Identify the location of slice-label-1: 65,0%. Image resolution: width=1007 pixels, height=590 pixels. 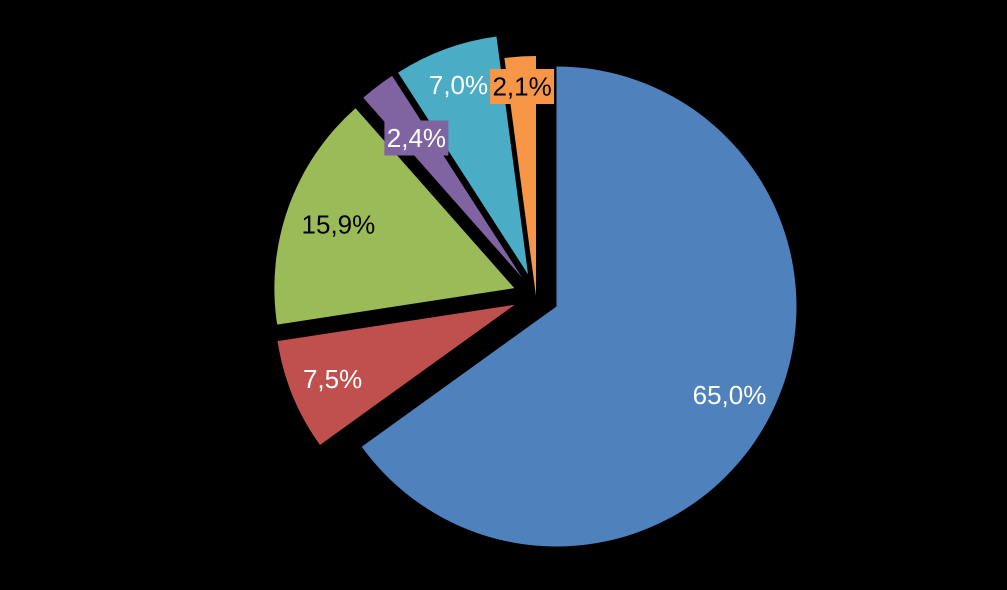
(730, 395).